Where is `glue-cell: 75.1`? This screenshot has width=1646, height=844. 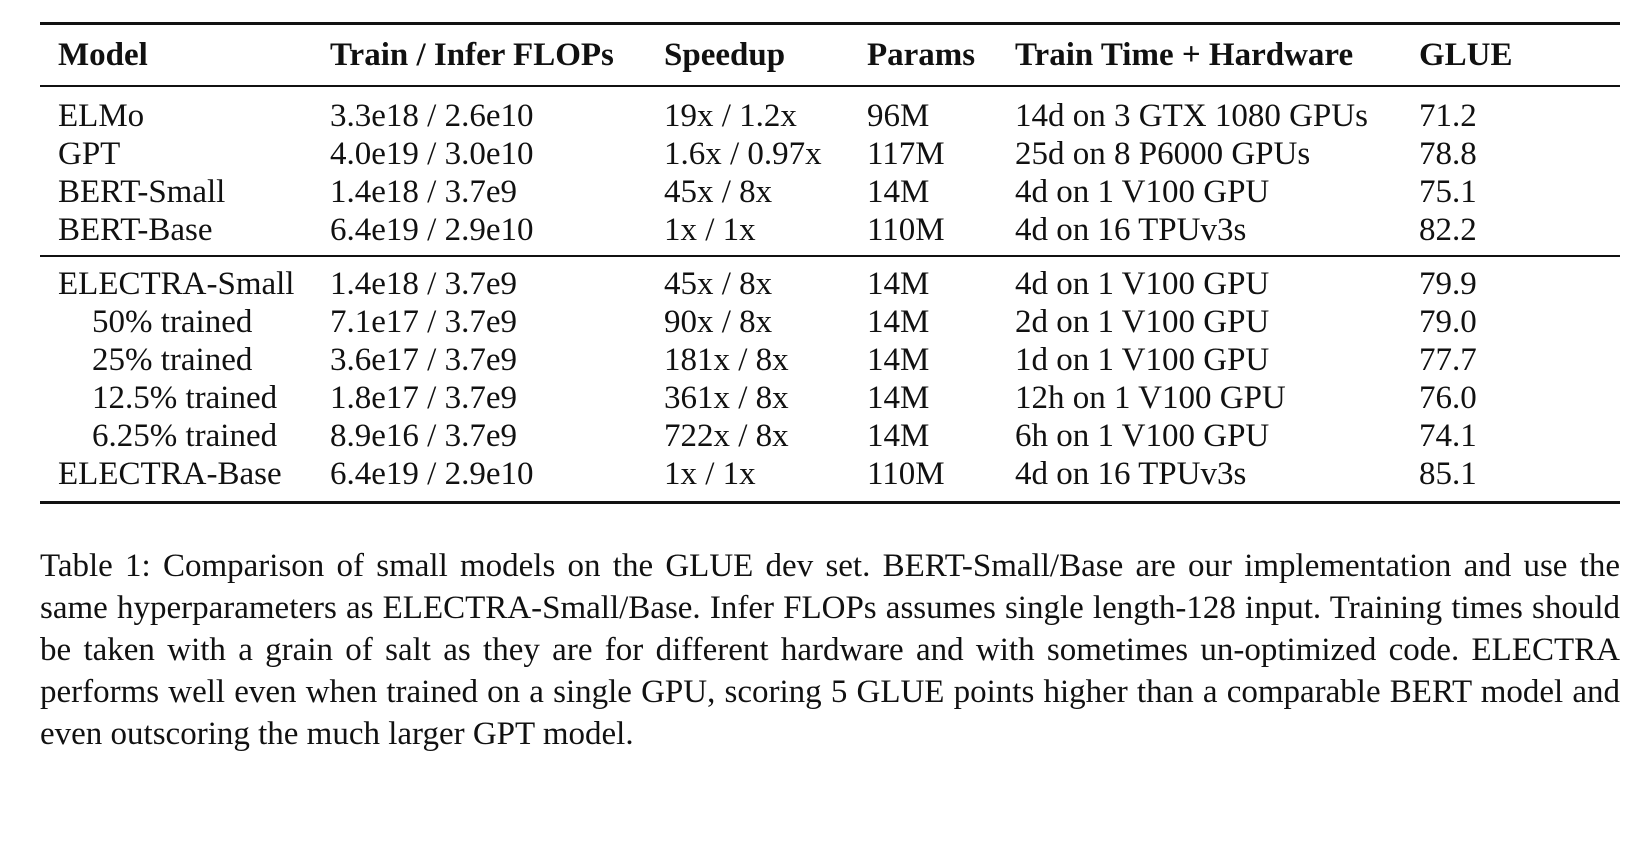
glue-cell: 75.1 is located at coordinates (1448, 192).